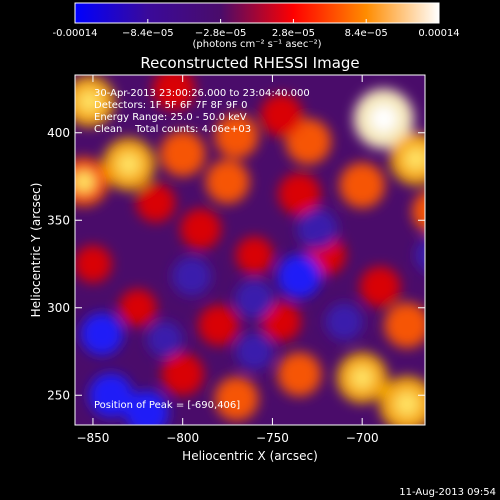 The width and height of the screenshot is (500, 500). What do you see at coordinates (58, 133) in the screenshot?
I see `y-tick-label: 400` at bounding box center [58, 133].